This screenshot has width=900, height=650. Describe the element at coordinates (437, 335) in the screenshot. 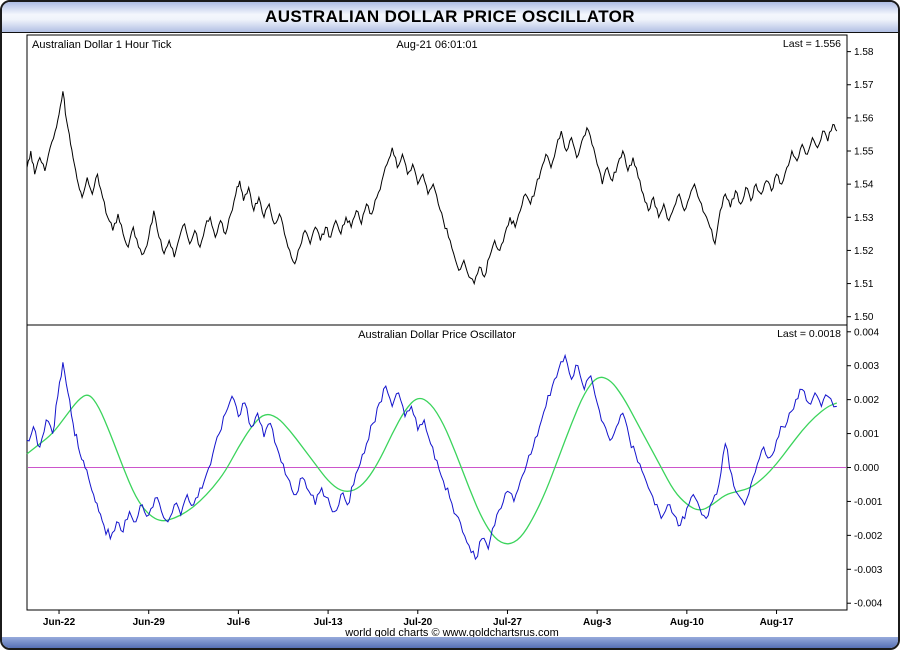

I see `oscillator-panel-title: Australian Dollar Price Oscillator` at that location.